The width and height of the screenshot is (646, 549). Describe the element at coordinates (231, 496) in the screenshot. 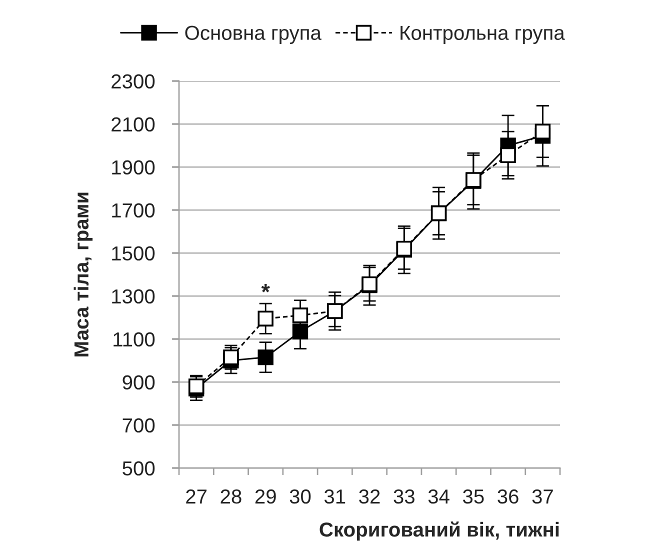

I see `x-tick-label: 28` at that location.